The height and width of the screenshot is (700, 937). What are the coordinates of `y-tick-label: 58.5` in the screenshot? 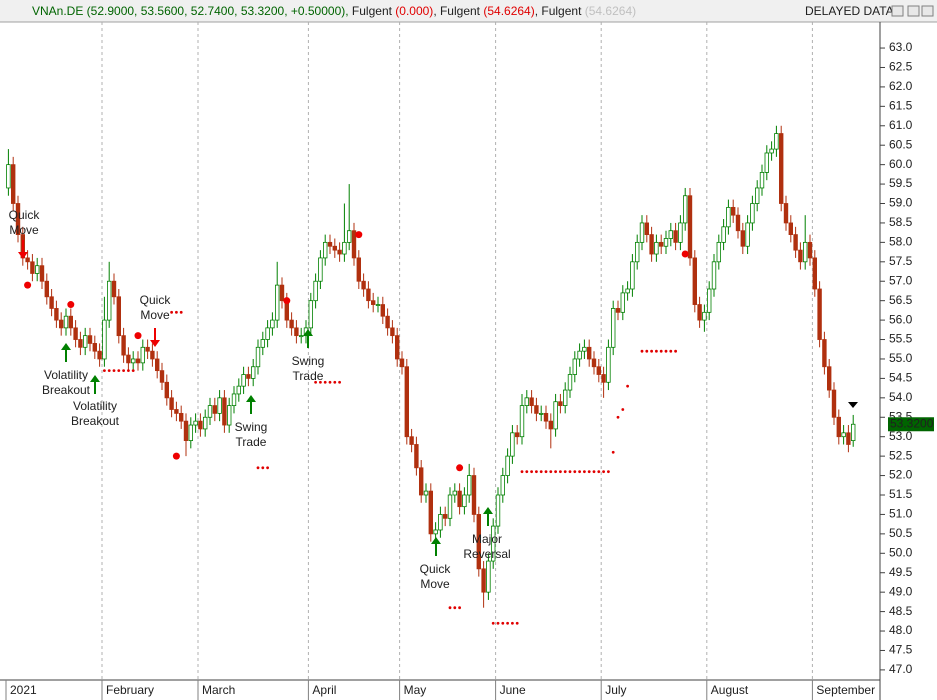 It's located at (901, 222).